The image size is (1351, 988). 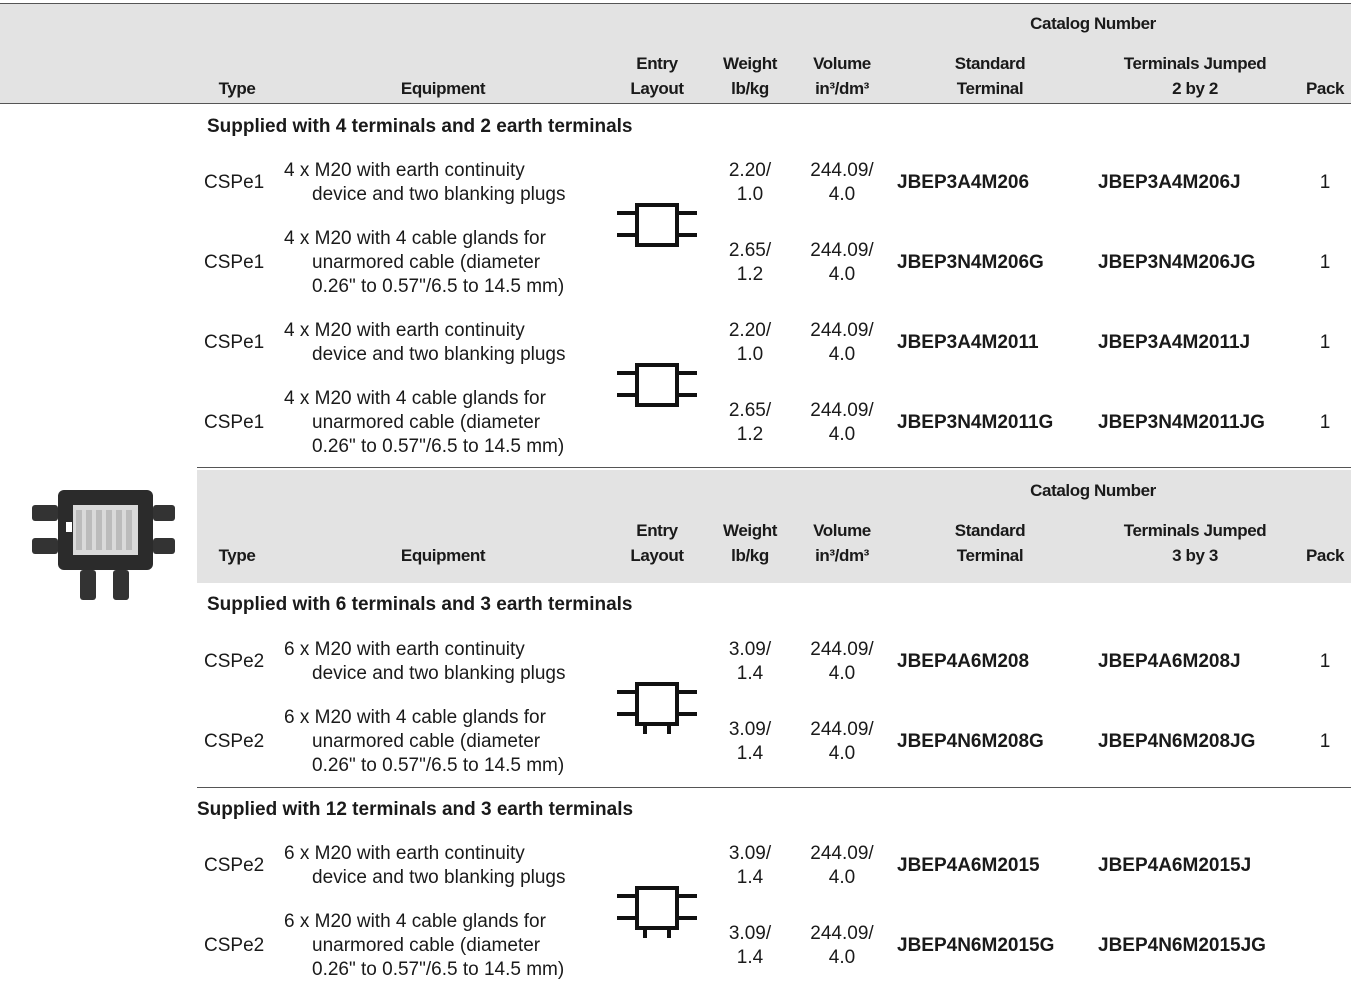 I want to click on terminals-jumped: JBEP3A4M2011J, so click(x=1174, y=342).